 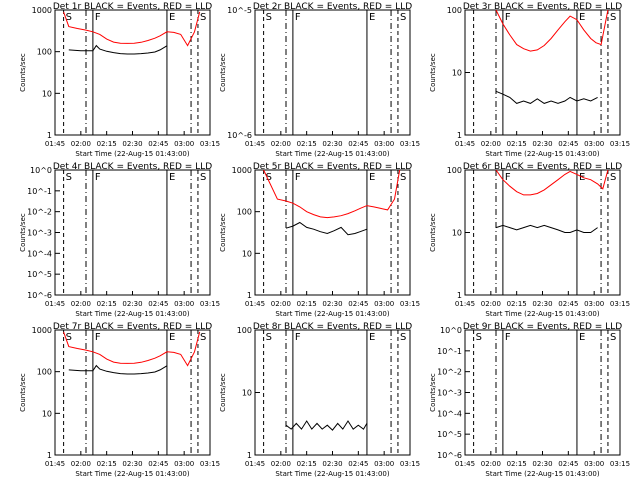 I want to click on series-events, so click(x=546, y=97).